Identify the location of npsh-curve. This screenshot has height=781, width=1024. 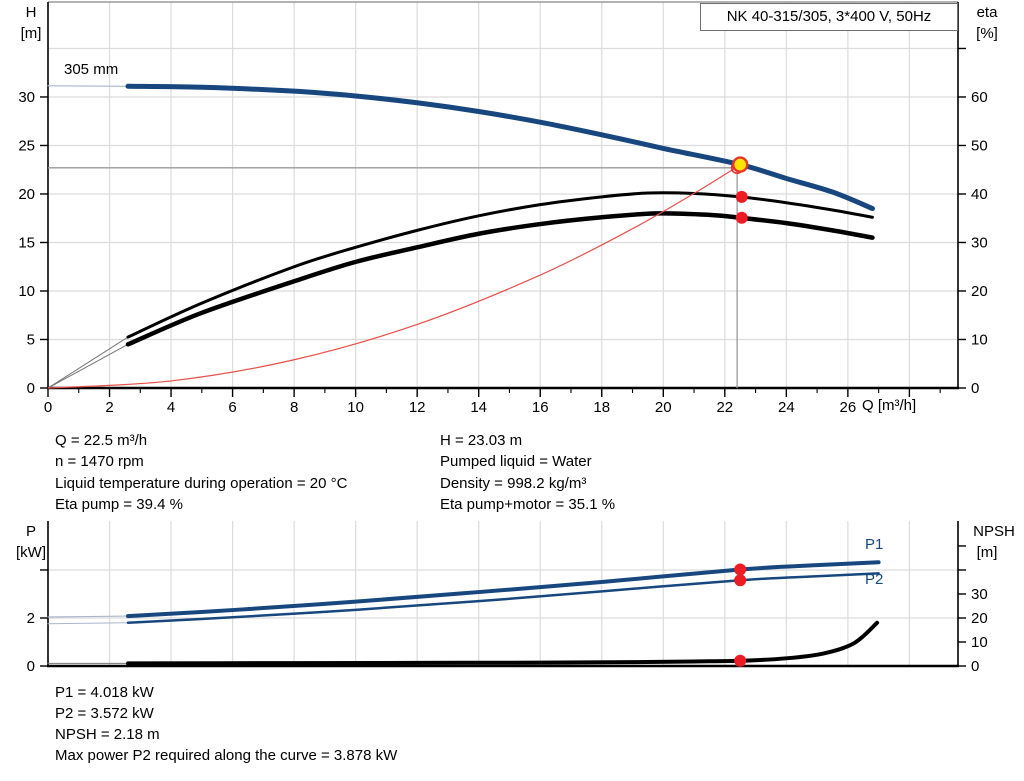
(502, 643).